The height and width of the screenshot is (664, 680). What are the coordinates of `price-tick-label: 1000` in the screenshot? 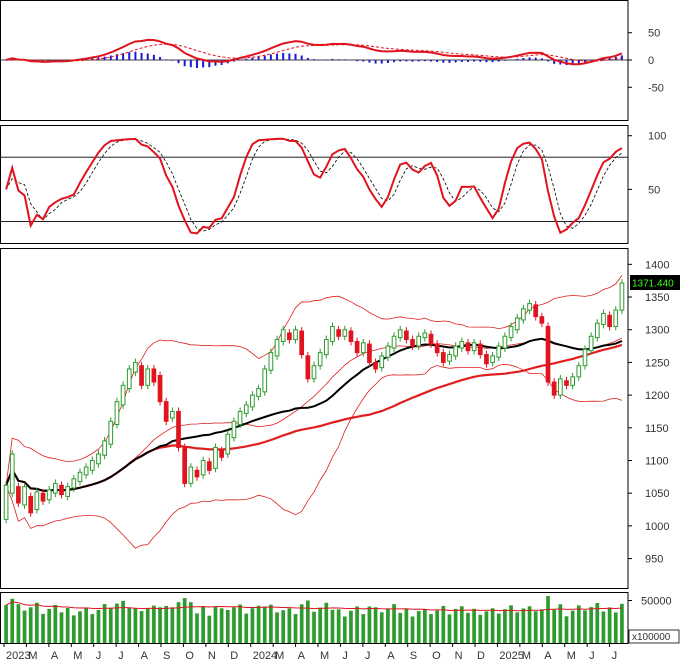 It's located at (657, 527).